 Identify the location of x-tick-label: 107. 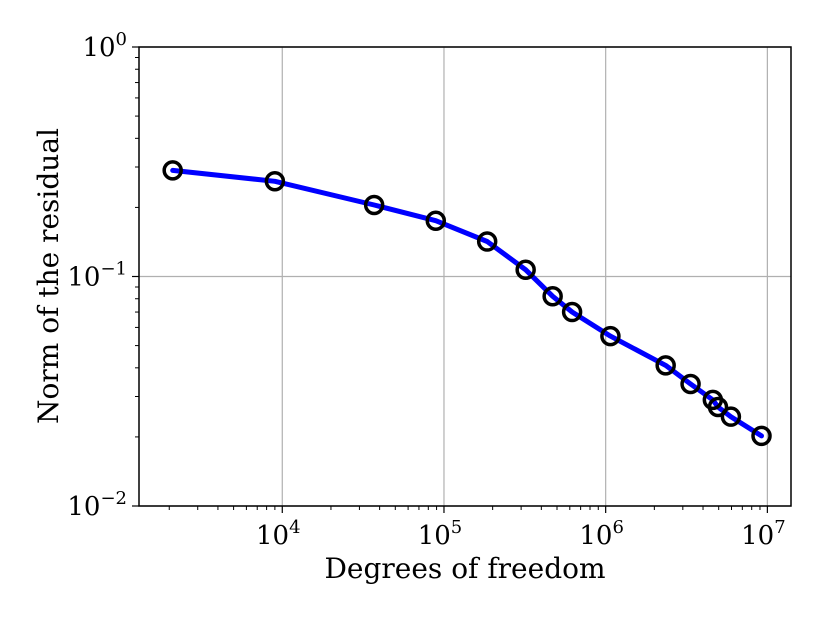
(763, 534).